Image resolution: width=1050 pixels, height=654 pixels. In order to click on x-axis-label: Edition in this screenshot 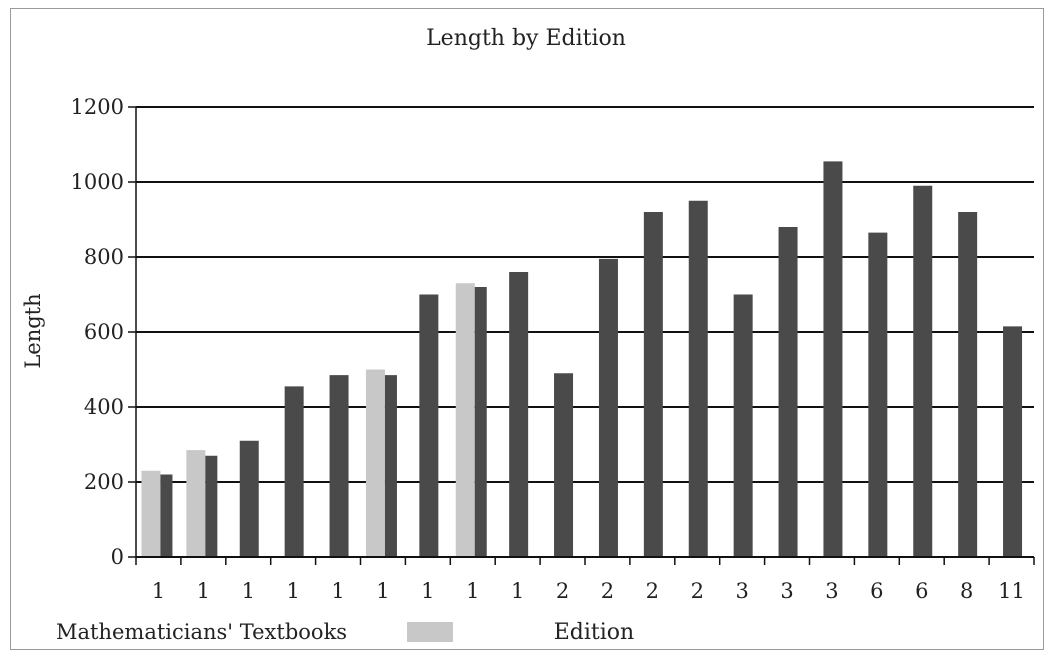, I will do `click(594, 632)`.